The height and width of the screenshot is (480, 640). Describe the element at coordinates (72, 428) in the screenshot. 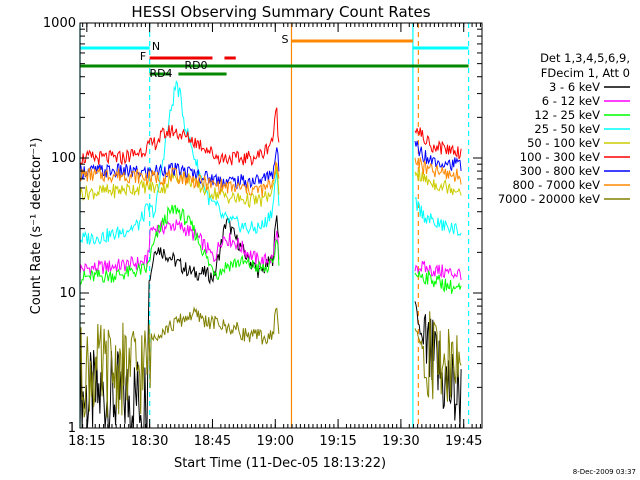

I see `y-tick-label-0: 1` at that location.